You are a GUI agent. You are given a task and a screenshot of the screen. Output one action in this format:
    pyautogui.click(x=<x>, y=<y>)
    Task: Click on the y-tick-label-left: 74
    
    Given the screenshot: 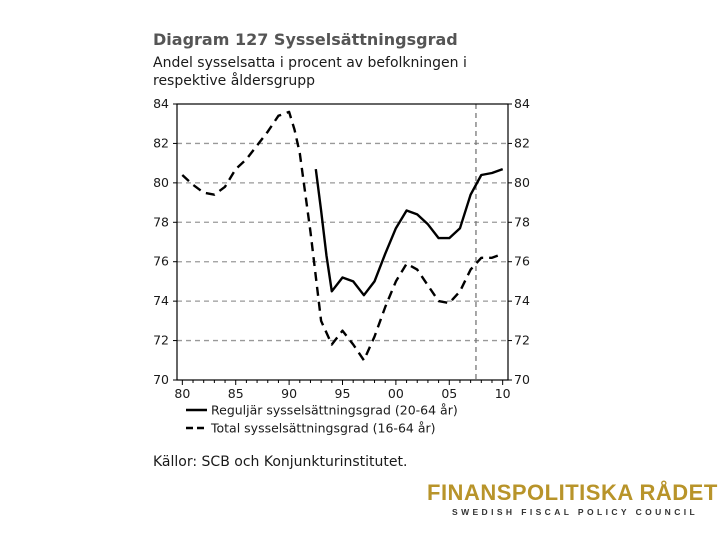 What is the action you would take?
    pyautogui.click(x=161, y=300)
    